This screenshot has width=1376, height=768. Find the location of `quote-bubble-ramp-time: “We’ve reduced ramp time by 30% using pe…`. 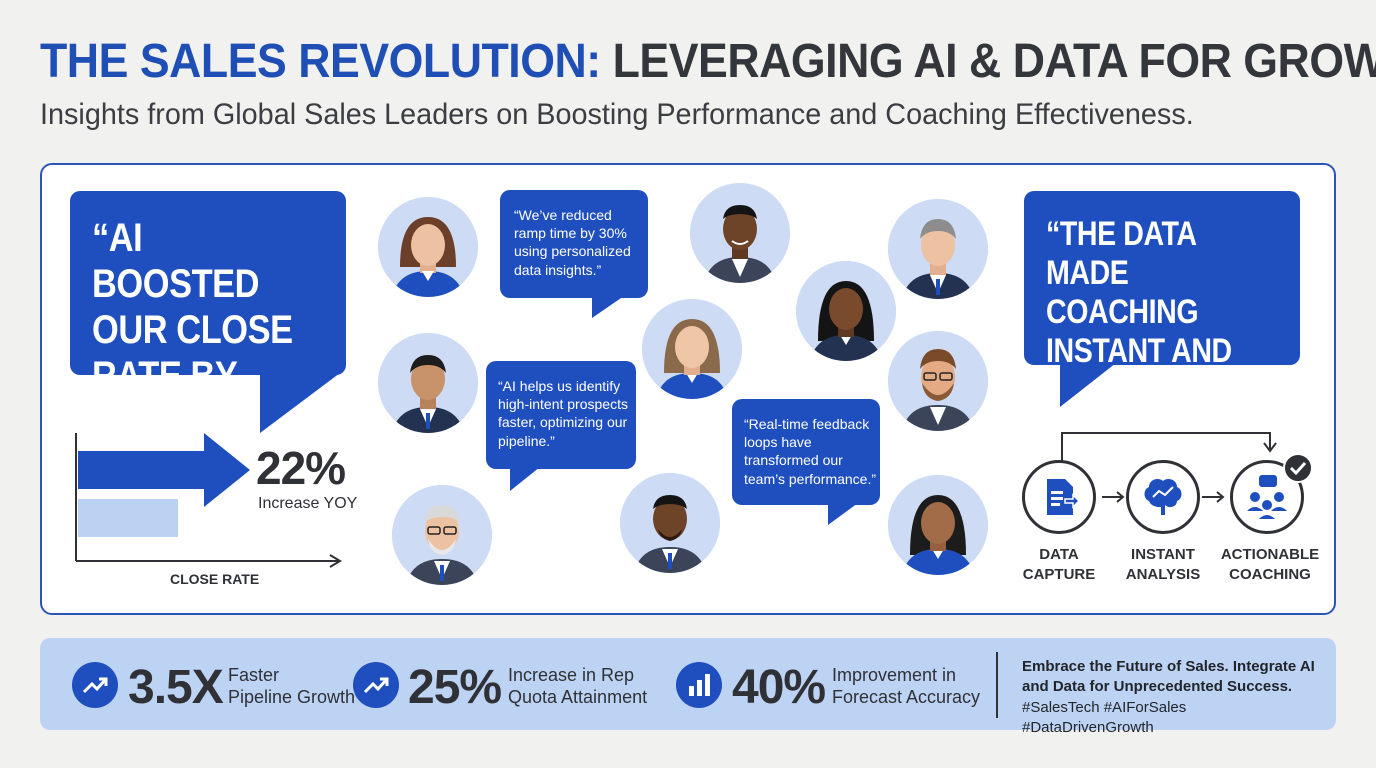

quote-bubble-ramp-time: “We’ve reduced ramp time by 30% using pe… is located at coordinates (574, 254).